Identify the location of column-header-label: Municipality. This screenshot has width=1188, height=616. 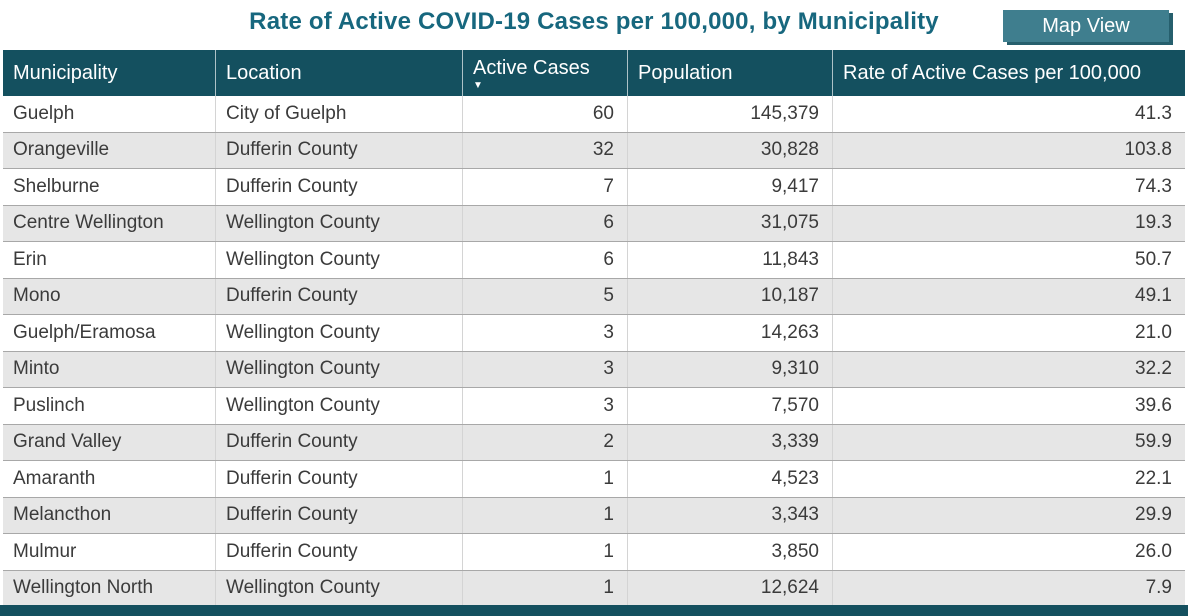
(65, 72).